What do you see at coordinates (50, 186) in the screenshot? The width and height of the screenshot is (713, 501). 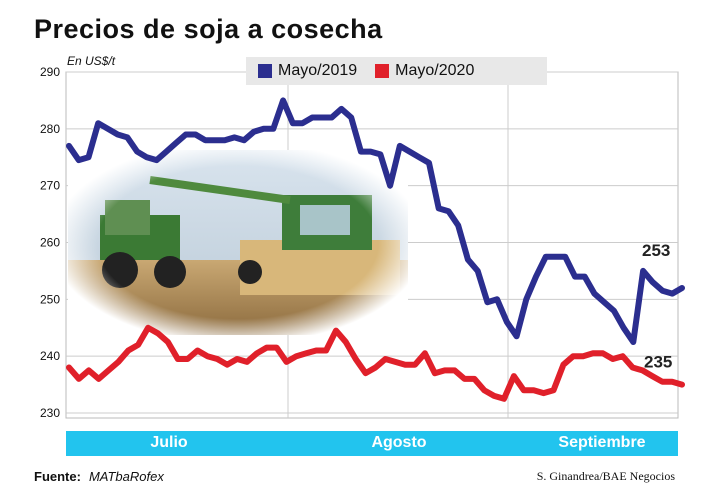 I see `y-tick-label: 270` at bounding box center [50, 186].